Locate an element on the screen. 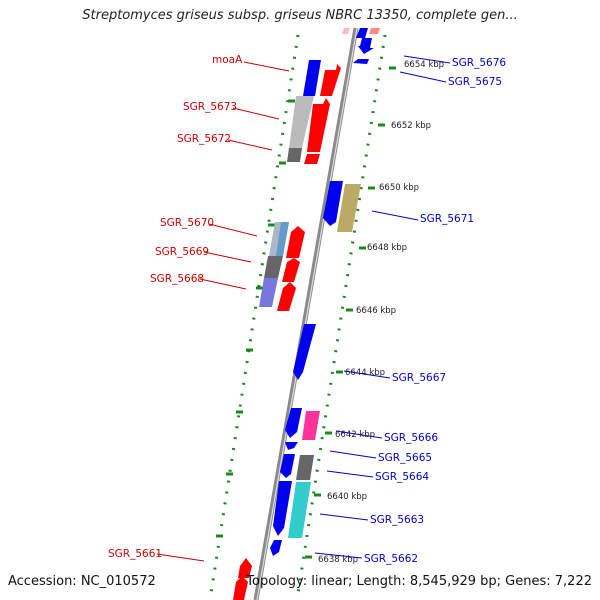 Image resolution: width=600 pixels, height=600 pixels. gene-block-5670-dark is located at coordinates (282, 239).